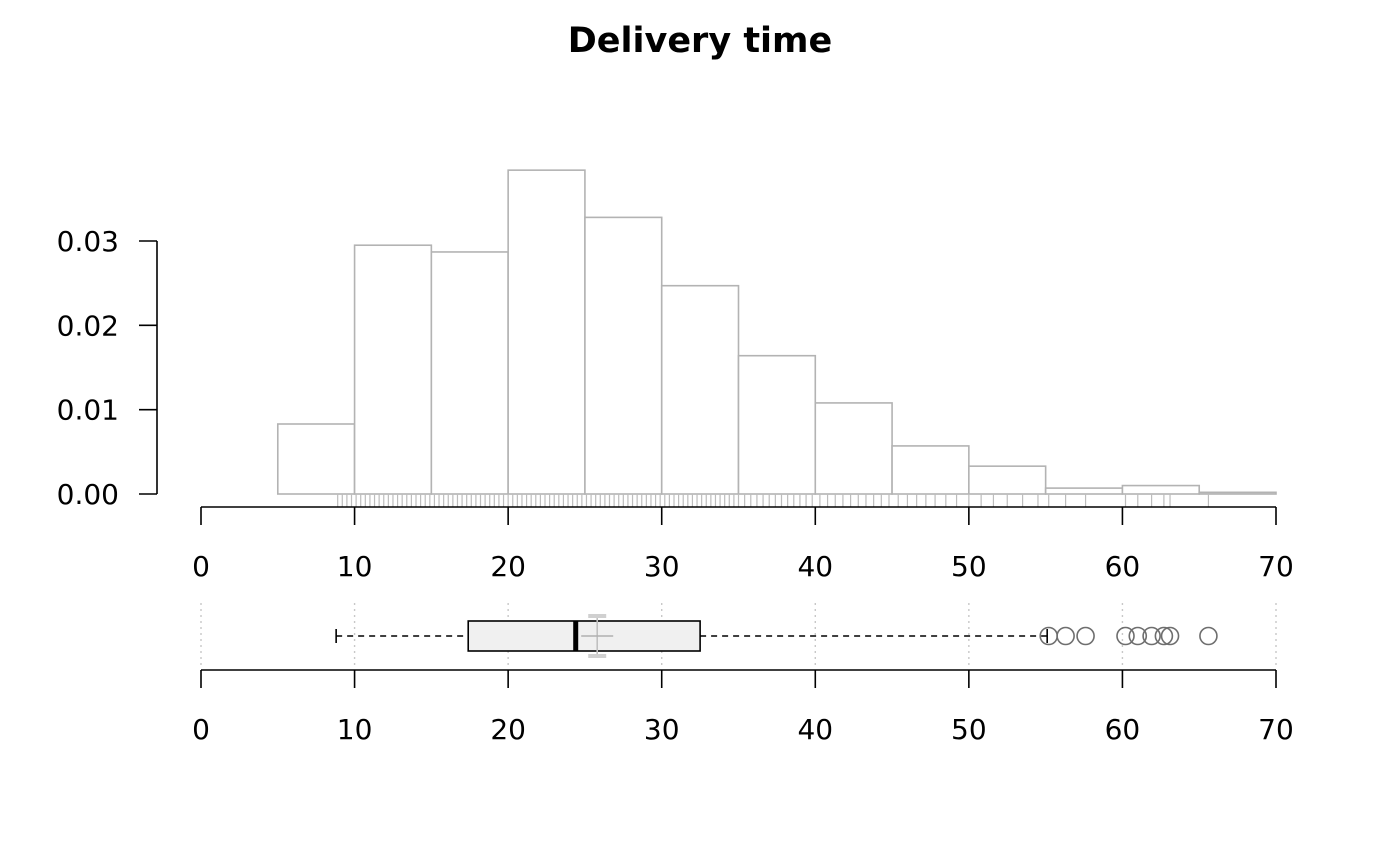 The width and height of the screenshot is (1400, 866). What do you see at coordinates (597, 636) in the screenshot?
I see `mean-marker` at bounding box center [597, 636].